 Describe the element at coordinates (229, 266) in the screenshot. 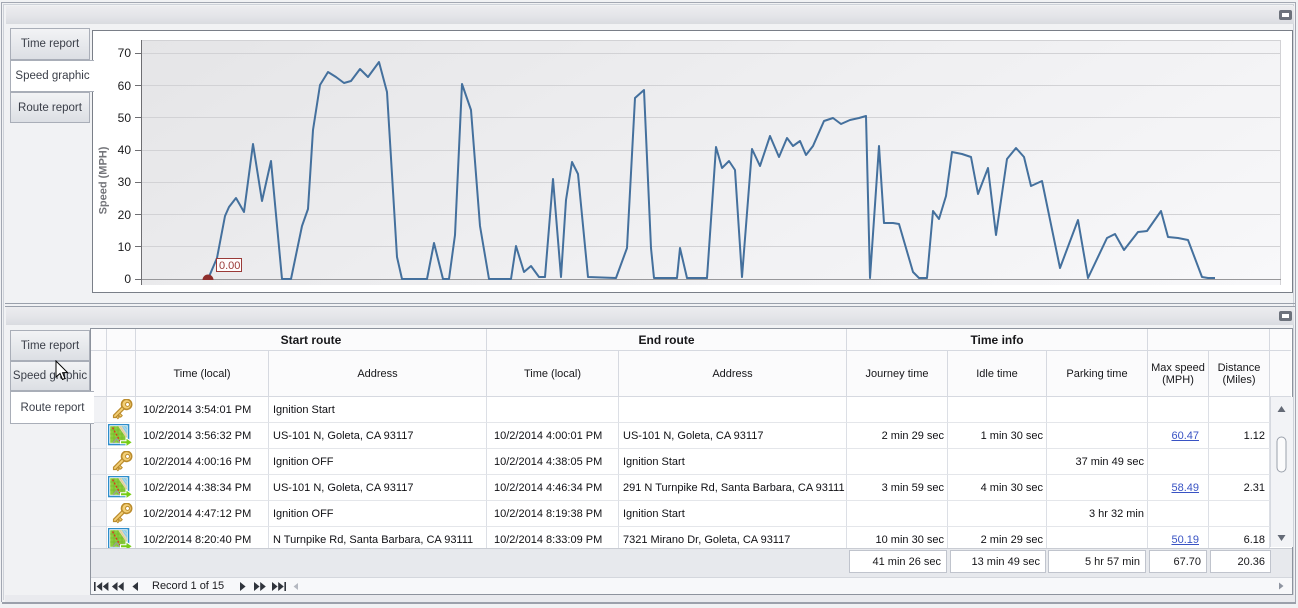

I see `svg-text: 0.00` at that location.